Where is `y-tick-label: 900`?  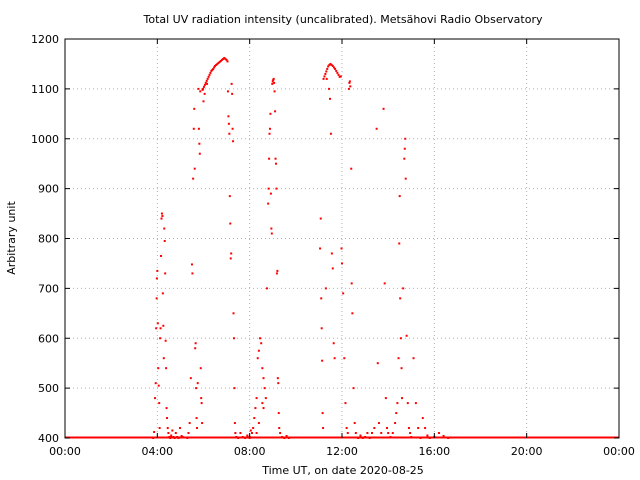 y-tick-label: 900 is located at coordinates (48, 189).